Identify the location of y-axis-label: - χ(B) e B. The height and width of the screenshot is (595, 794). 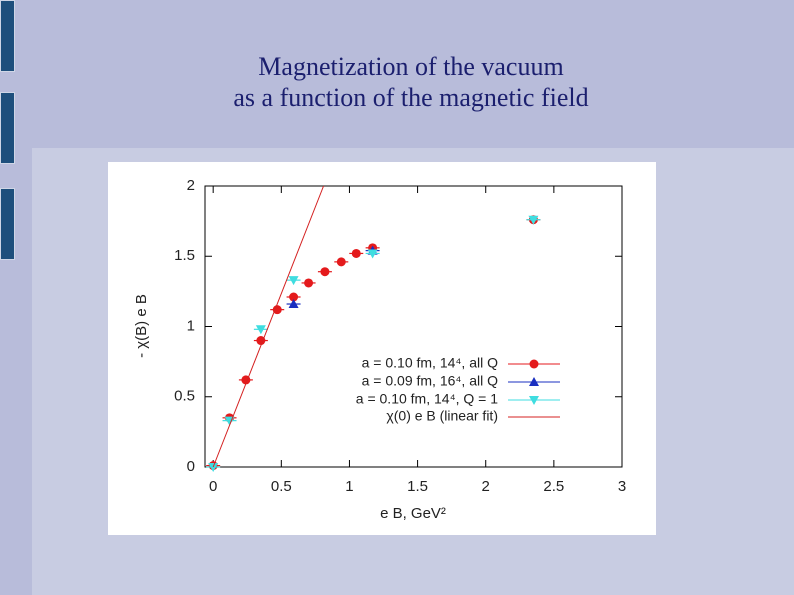
(141, 326).